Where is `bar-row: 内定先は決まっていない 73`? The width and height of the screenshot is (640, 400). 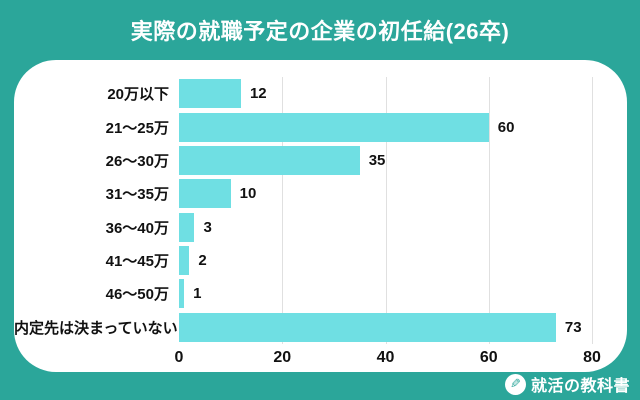 bar-row: 内定先は決まっていない 73 is located at coordinates (320, 327).